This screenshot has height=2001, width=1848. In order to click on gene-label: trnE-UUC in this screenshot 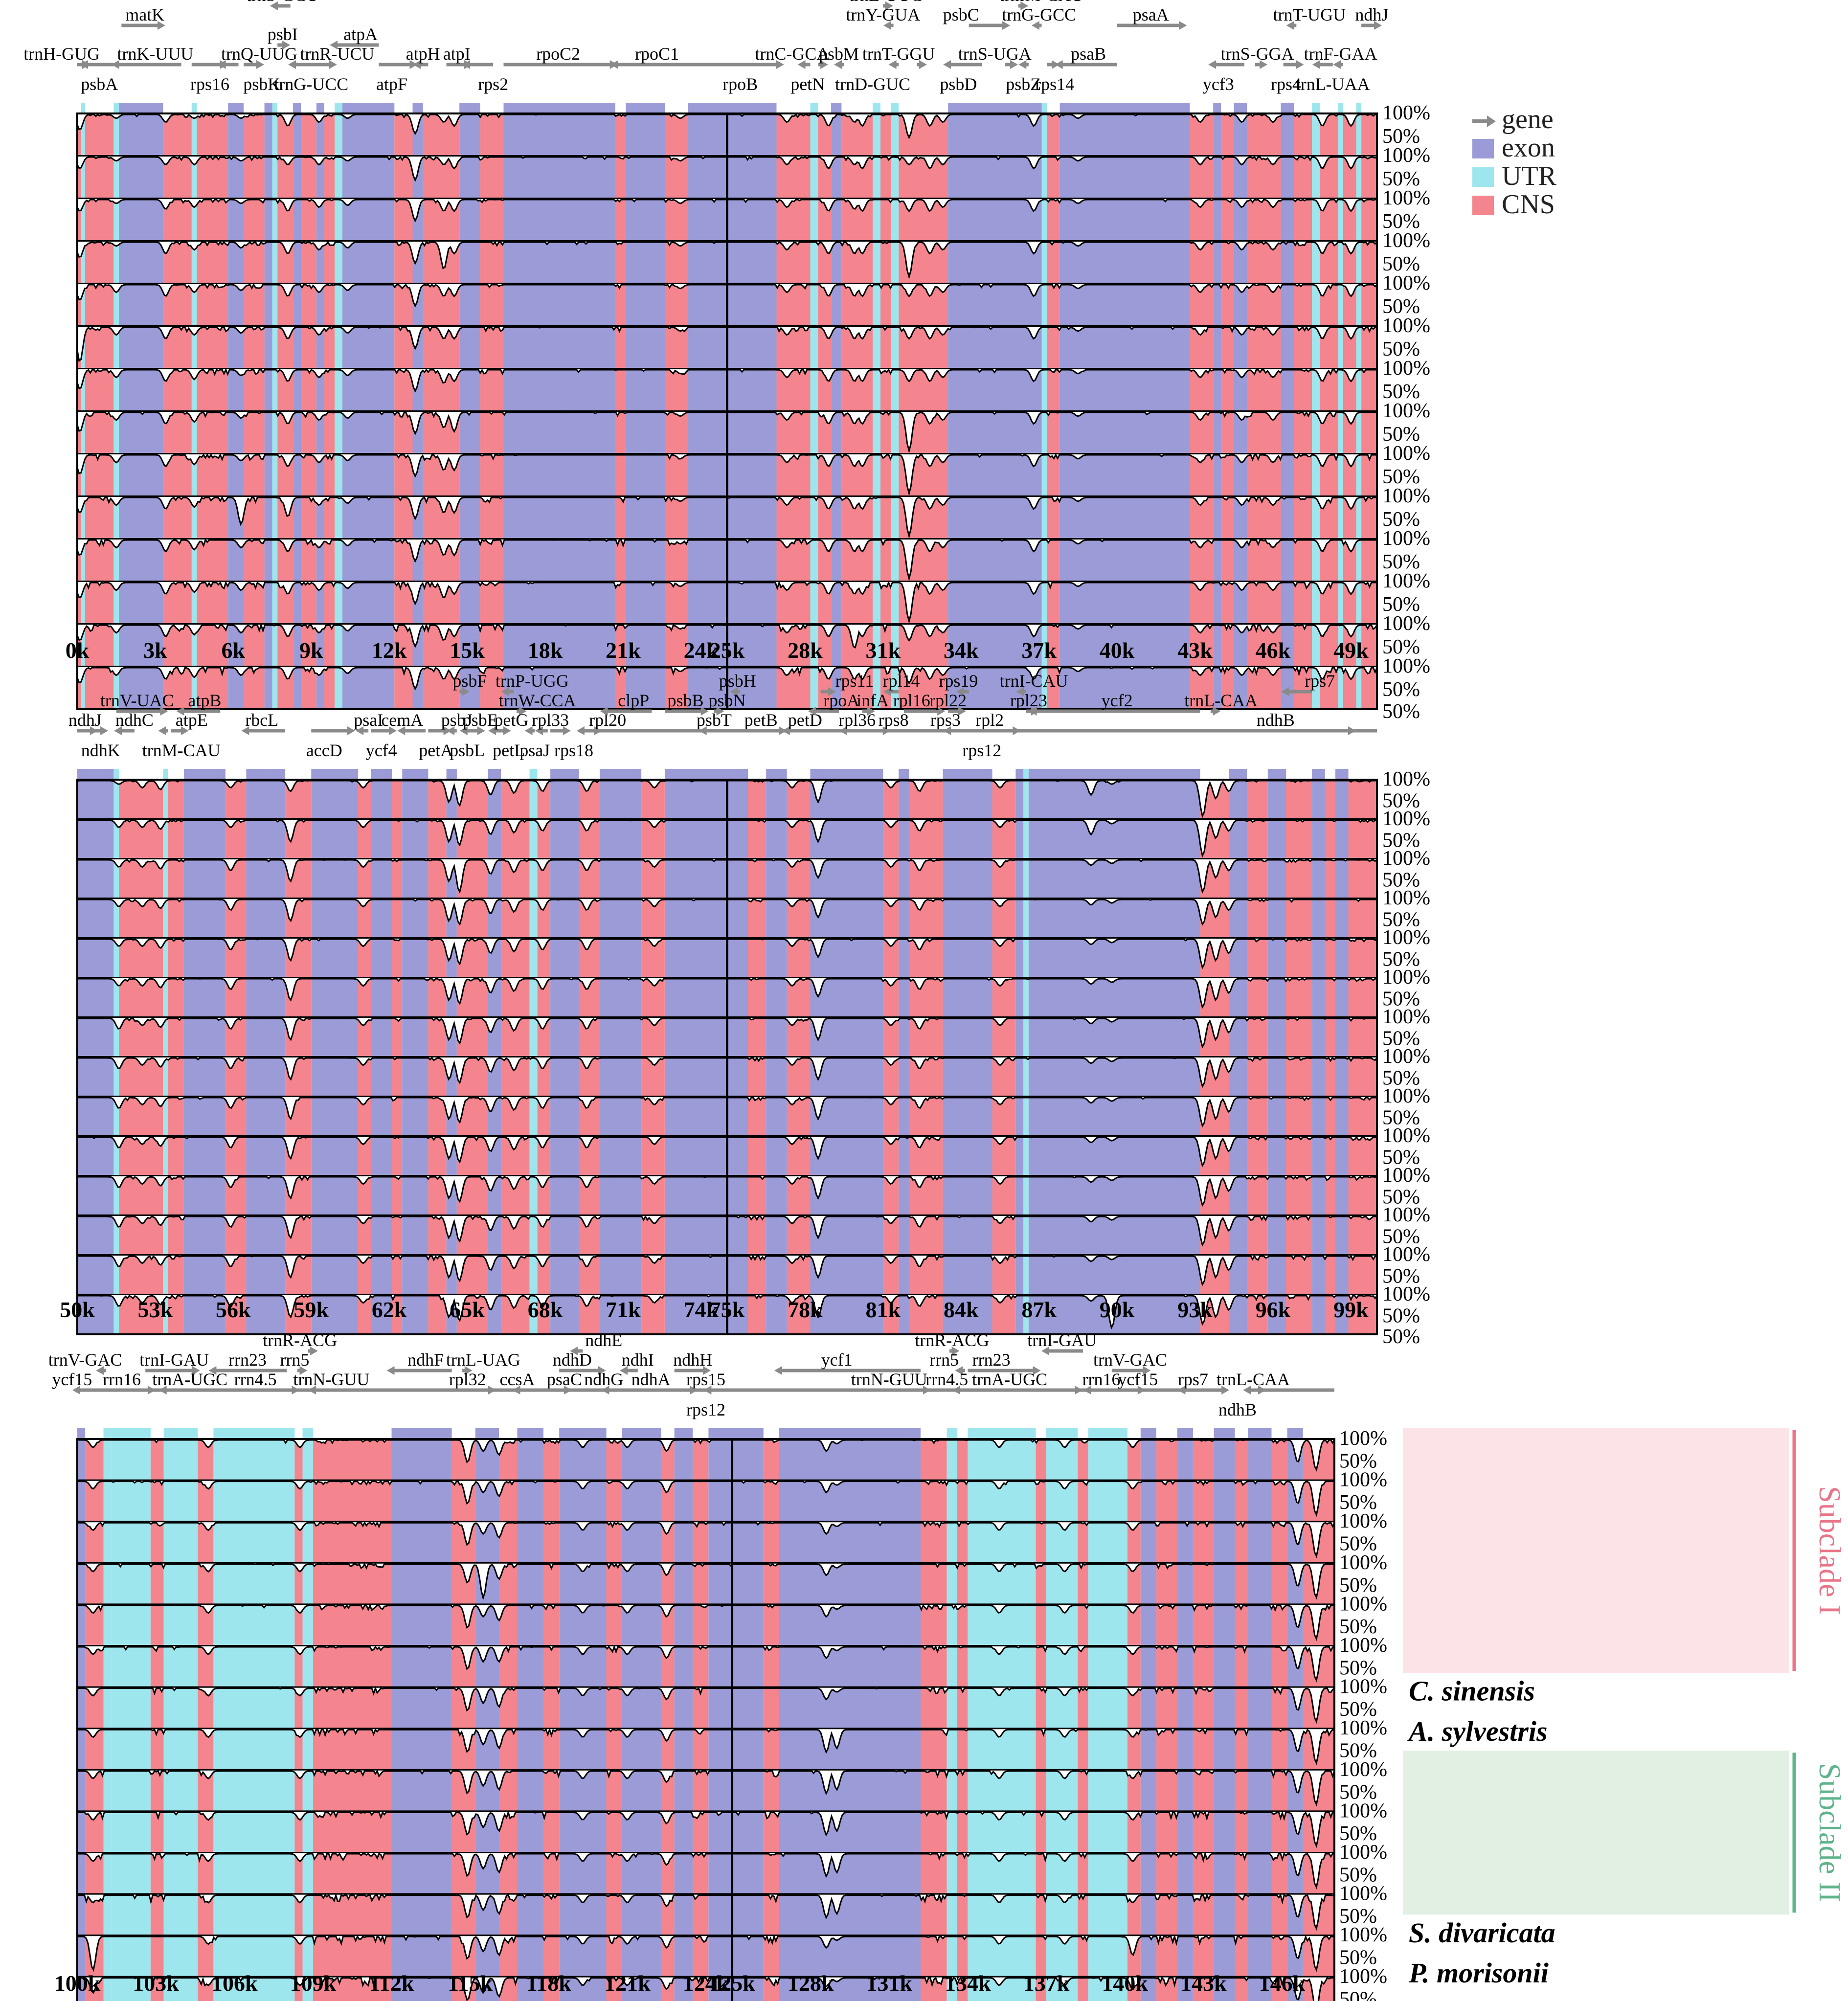, I will do `click(886, 2)`.